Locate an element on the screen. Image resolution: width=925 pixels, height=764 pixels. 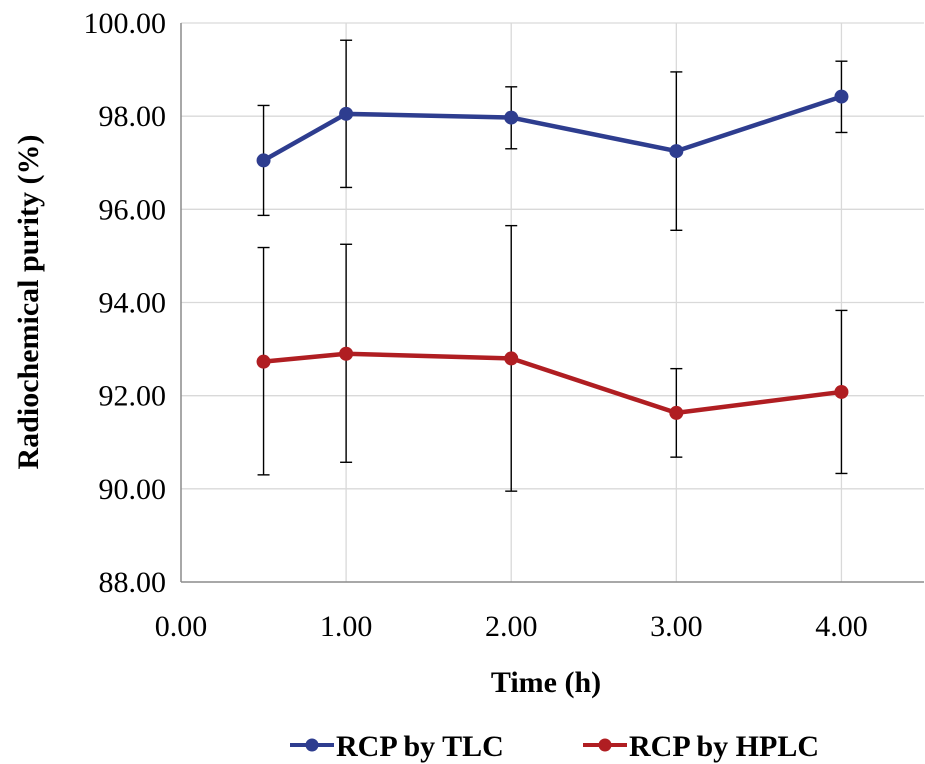
x-tick-label: 0.00 is located at coordinates (181, 626).